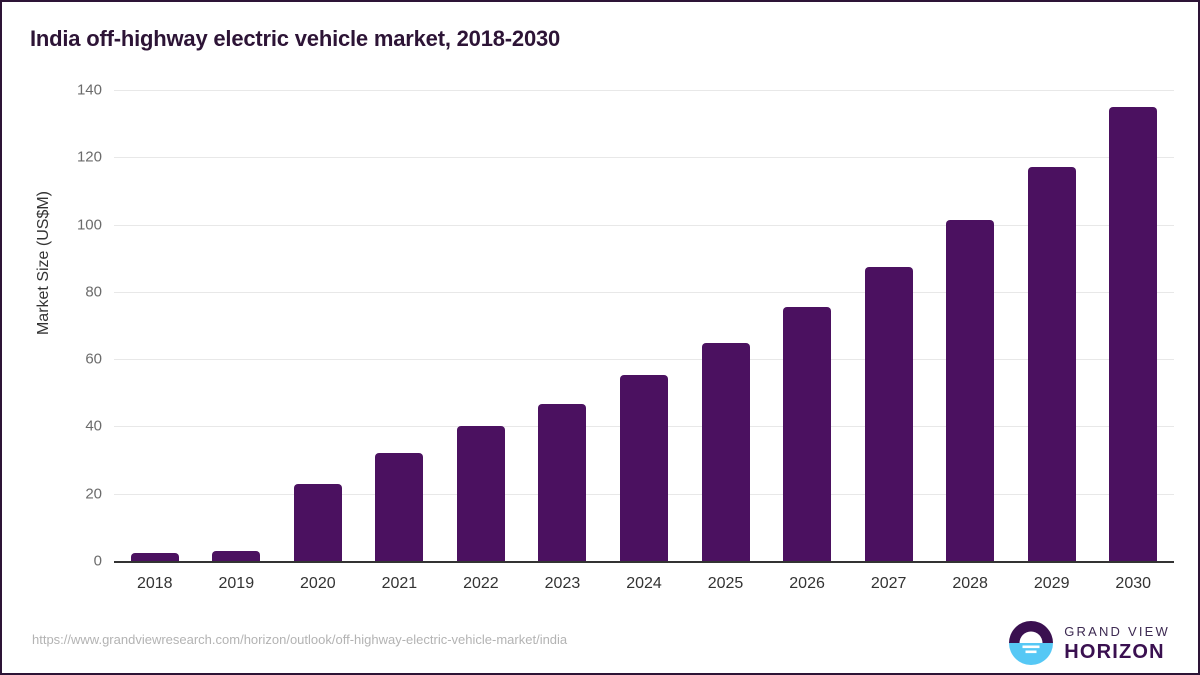  I want to click on bar-2027, so click(888, 413).